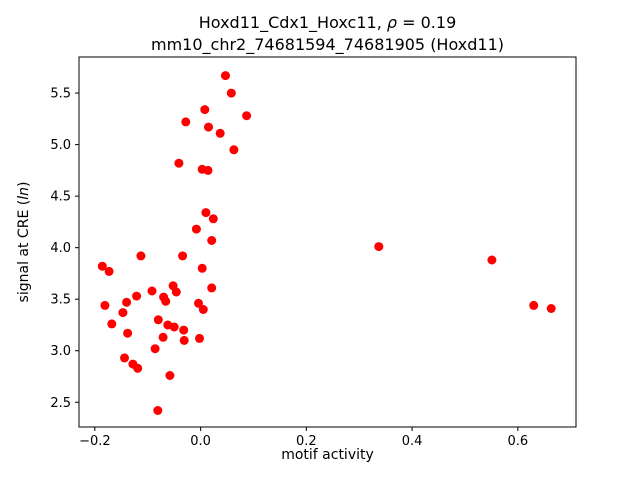  Describe the element at coordinates (292, 22) in the screenshot. I see `title-text-prefix: Hoxd11_Cdx1_Hoxc11,` at that location.